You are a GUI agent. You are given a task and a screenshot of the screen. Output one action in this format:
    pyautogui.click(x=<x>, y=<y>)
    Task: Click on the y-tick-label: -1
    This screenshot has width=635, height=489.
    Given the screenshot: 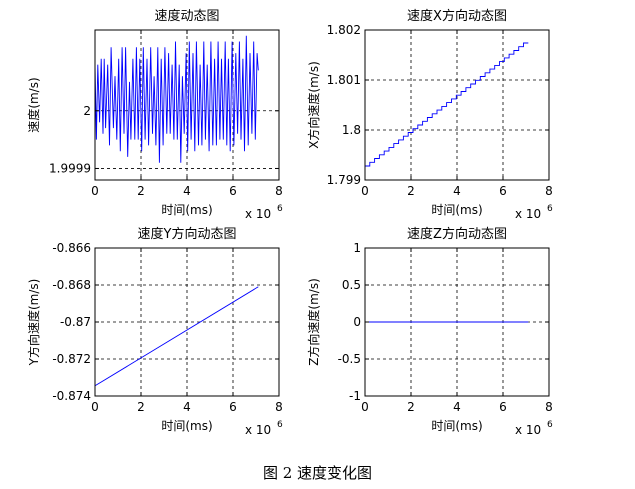 What is the action you would take?
    pyautogui.click(x=355, y=396)
    